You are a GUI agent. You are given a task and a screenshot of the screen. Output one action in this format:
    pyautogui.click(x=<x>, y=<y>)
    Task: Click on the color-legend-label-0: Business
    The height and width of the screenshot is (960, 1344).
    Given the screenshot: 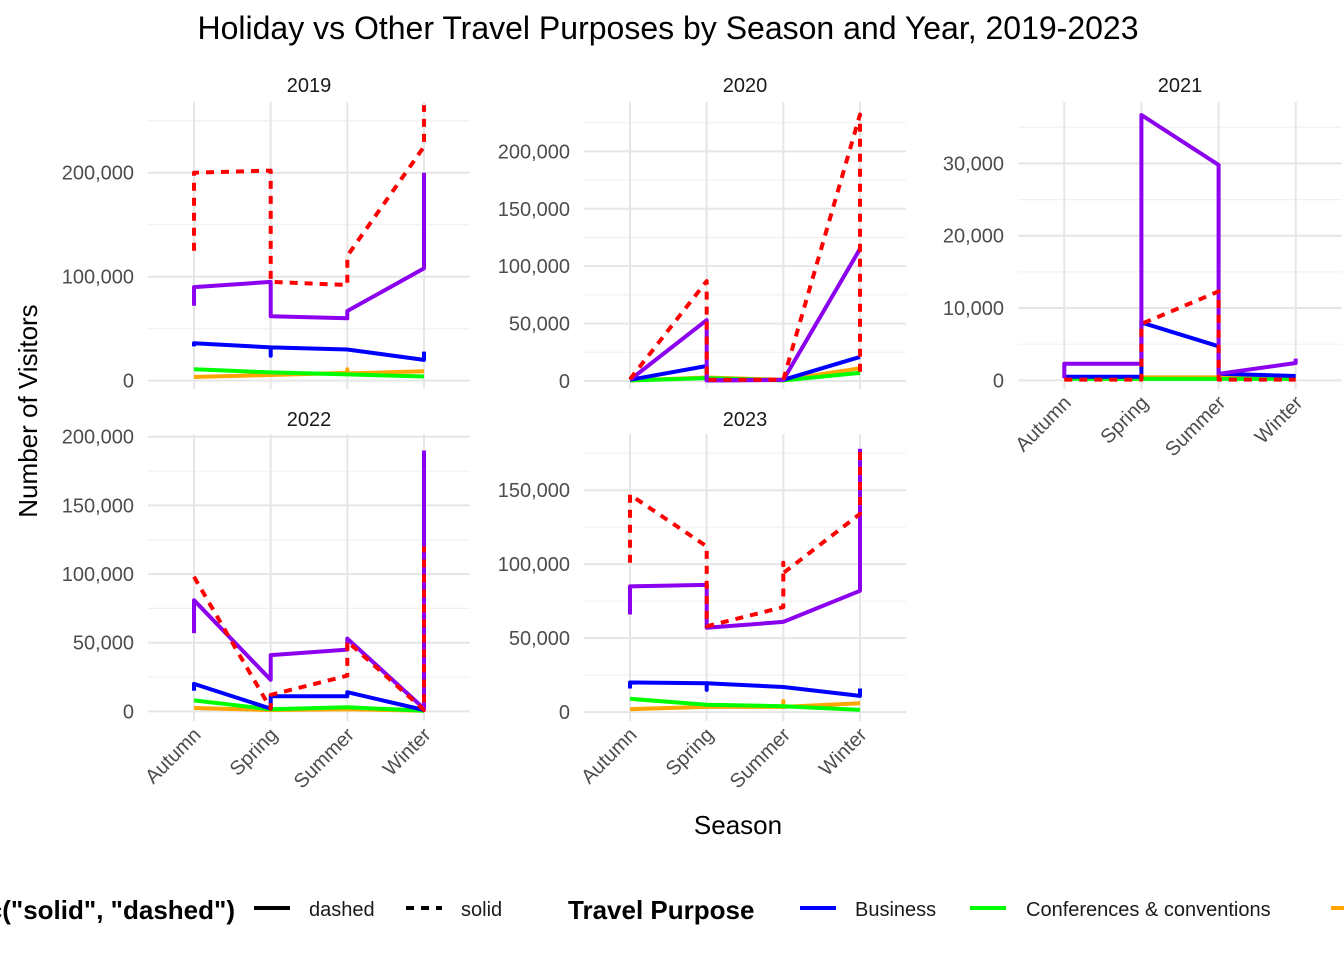 What is the action you would take?
    pyautogui.click(x=895, y=910)
    